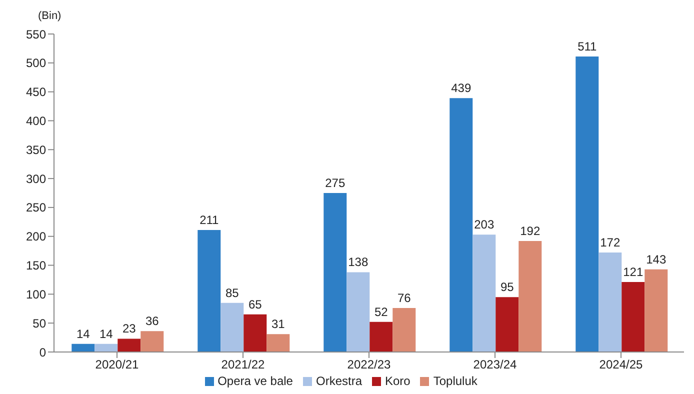 This screenshot has height=394, width=694. I want to click on data-label: 52, so click(381, 311).